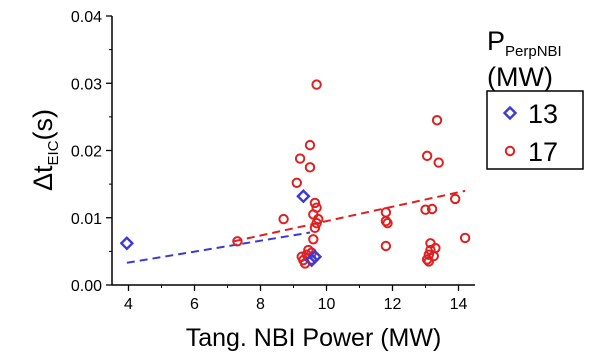 This screenshot has height=360, width=595. I want to click on y-tick-label: 0.04, so click(86, 17).